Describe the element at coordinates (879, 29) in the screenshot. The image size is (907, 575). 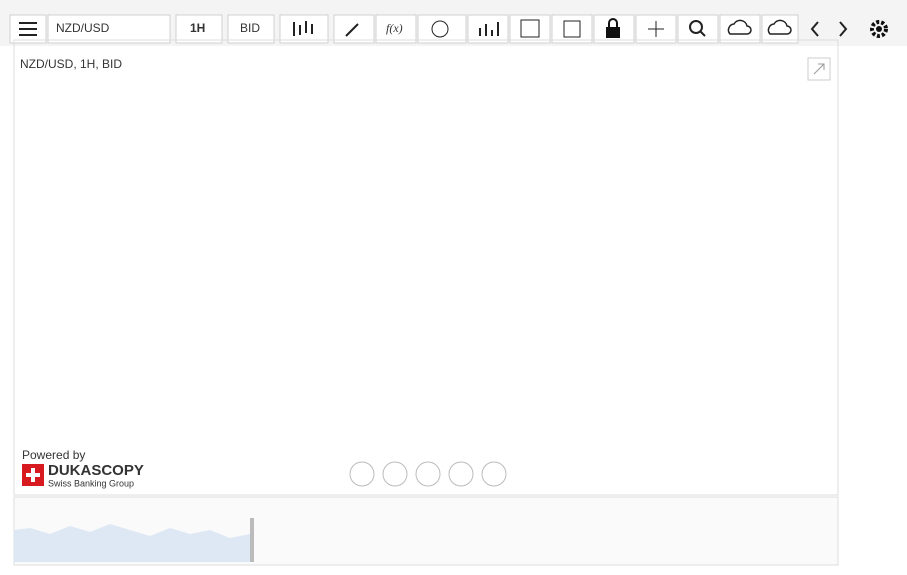
I see `settings-button` at that location.